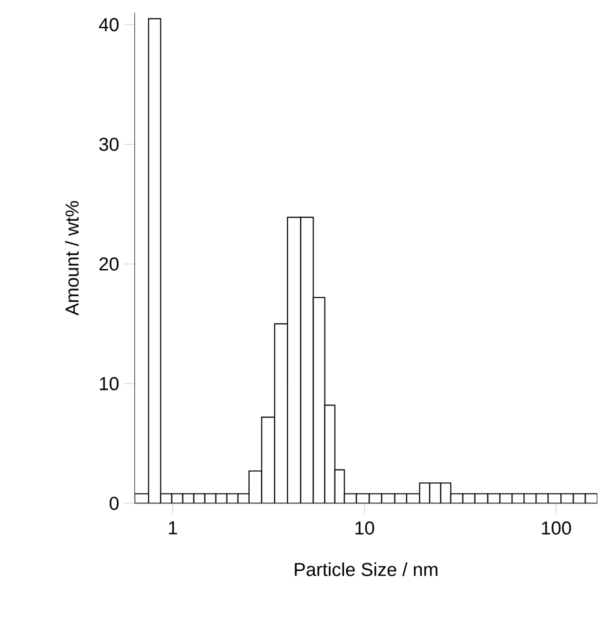 This screenshot has height=618, width=600. I want to click on x-tick-label: 10, so click(364, 528).